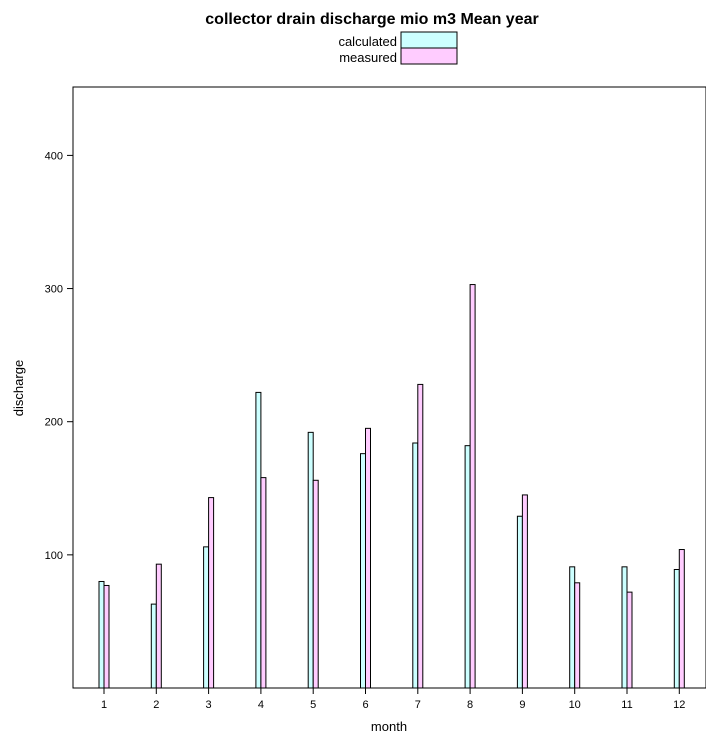 The height and width of the screenshot is (737, 706). I want to click on legend-label-calculated: calculated, so click(367, 41).